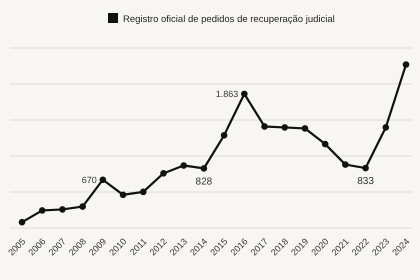 This screenshot has width=420, height=280. I want to click on data-label: 670, so click(89, 179).